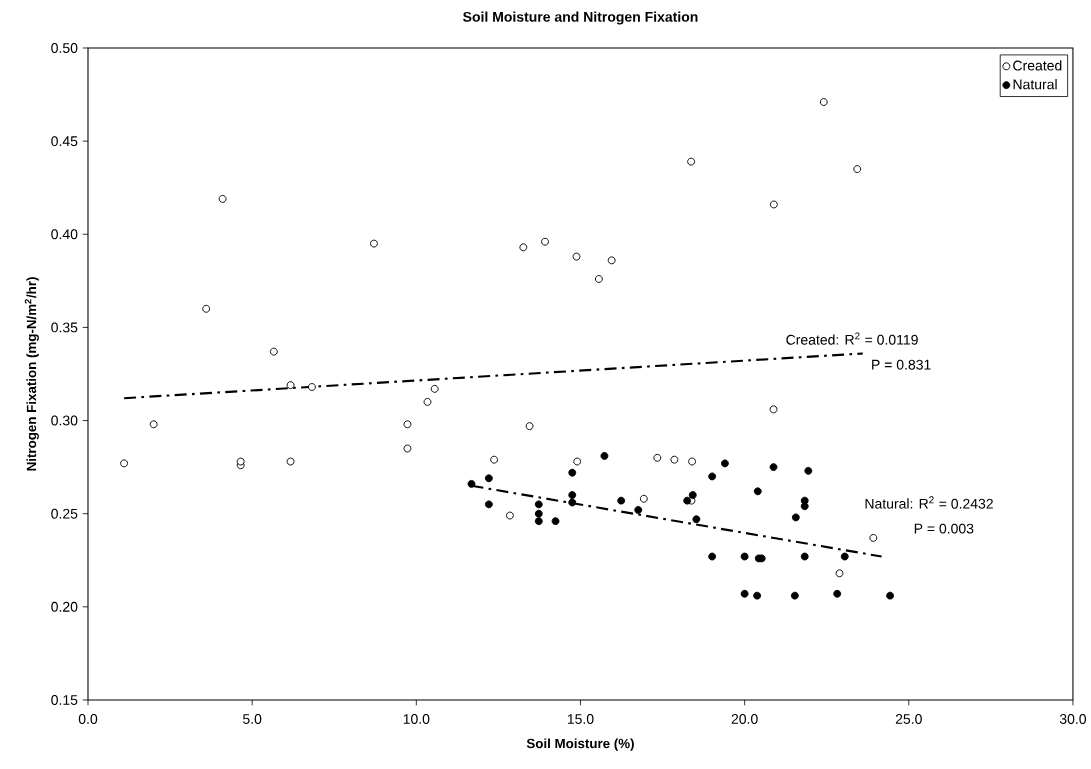 This screenshot has width=1091, height=769. I want to click on x-tick-label: 10.0, so click(416, 719).